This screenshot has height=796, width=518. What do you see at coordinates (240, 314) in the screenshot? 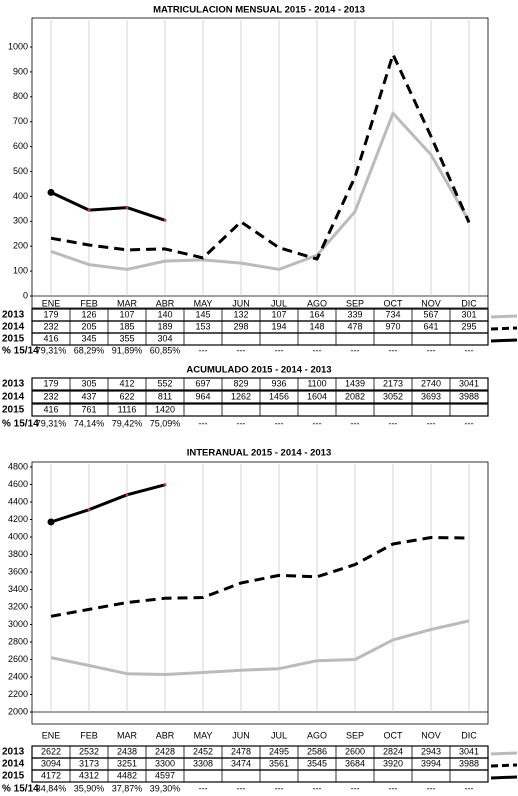
I see `cell-value: 132` at bounding box center [240, 314].